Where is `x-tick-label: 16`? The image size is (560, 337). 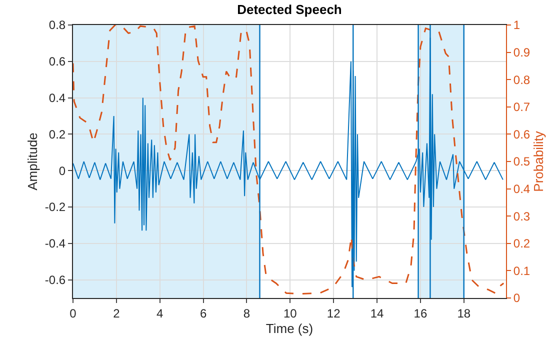 x-tick-label: 16 is located at coordinates (421, 313).